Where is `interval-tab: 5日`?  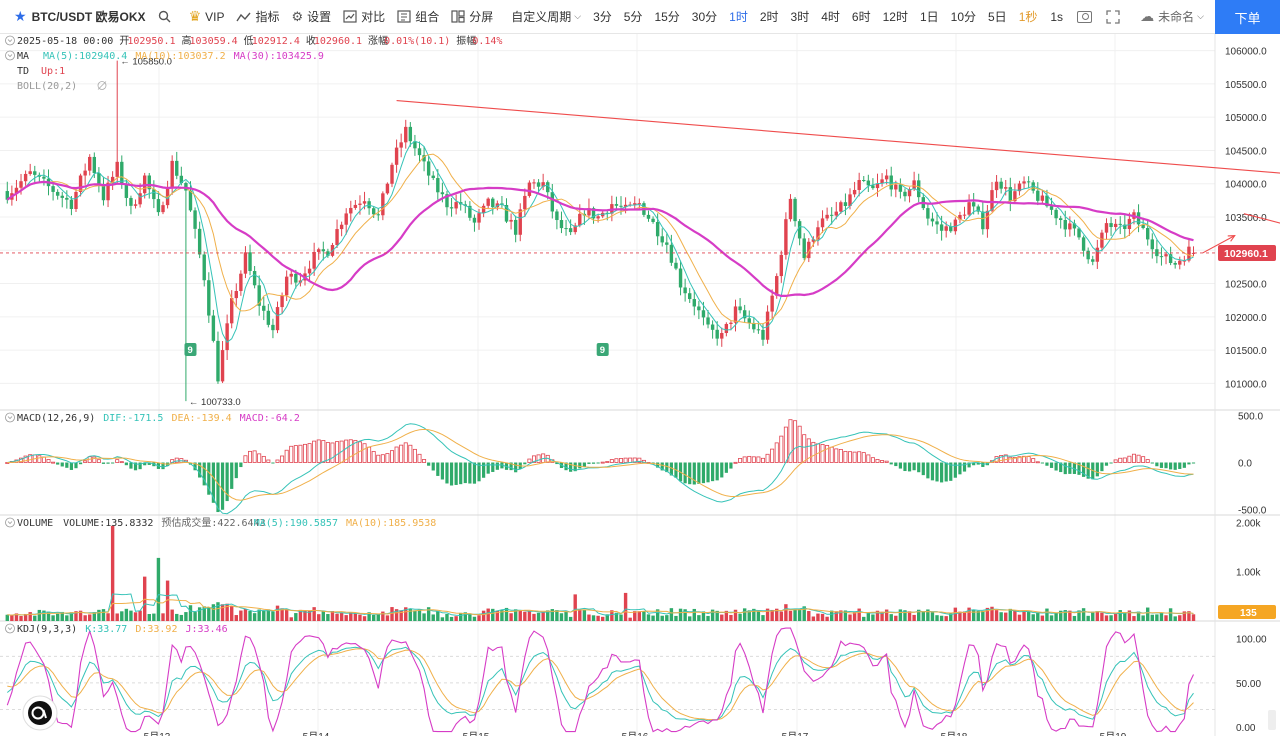
interval-tab: 5日 is located at coordinates (997, 17).